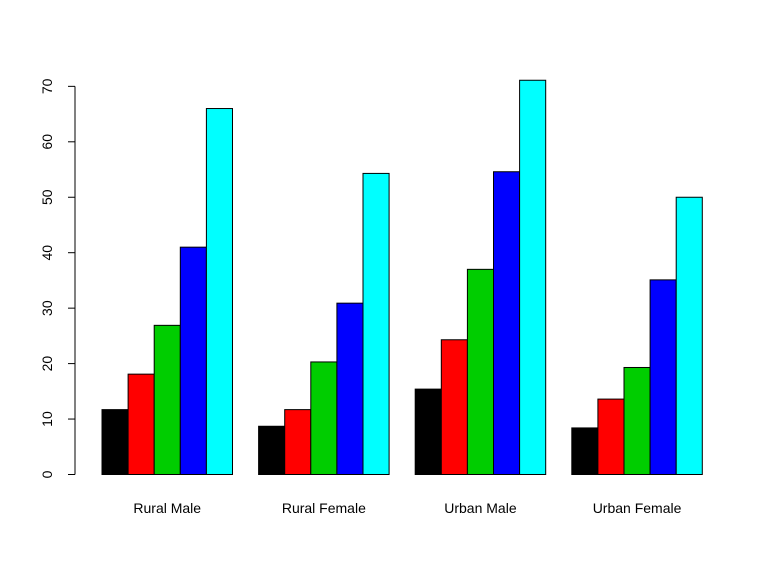 This screenshot has height=576, width=768. What do you see at coordinates (47, 419) in the screenshot?
I see `y-tick-label: 10` at bounding box center [47, 419].